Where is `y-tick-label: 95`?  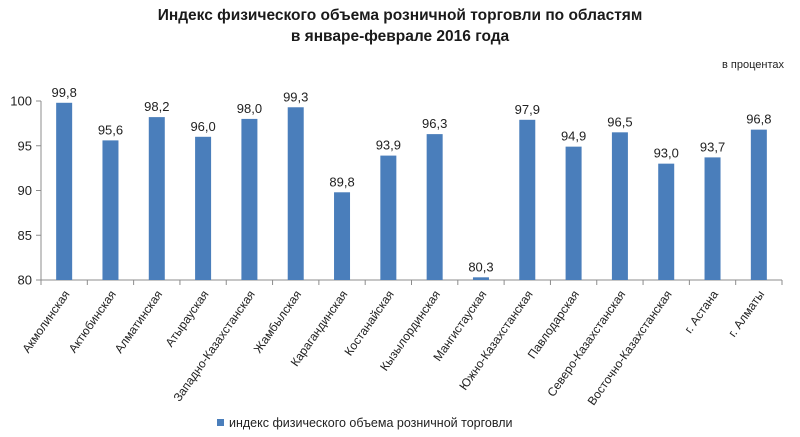 y-tick-label: 95 is located at coordinates (25, 145).